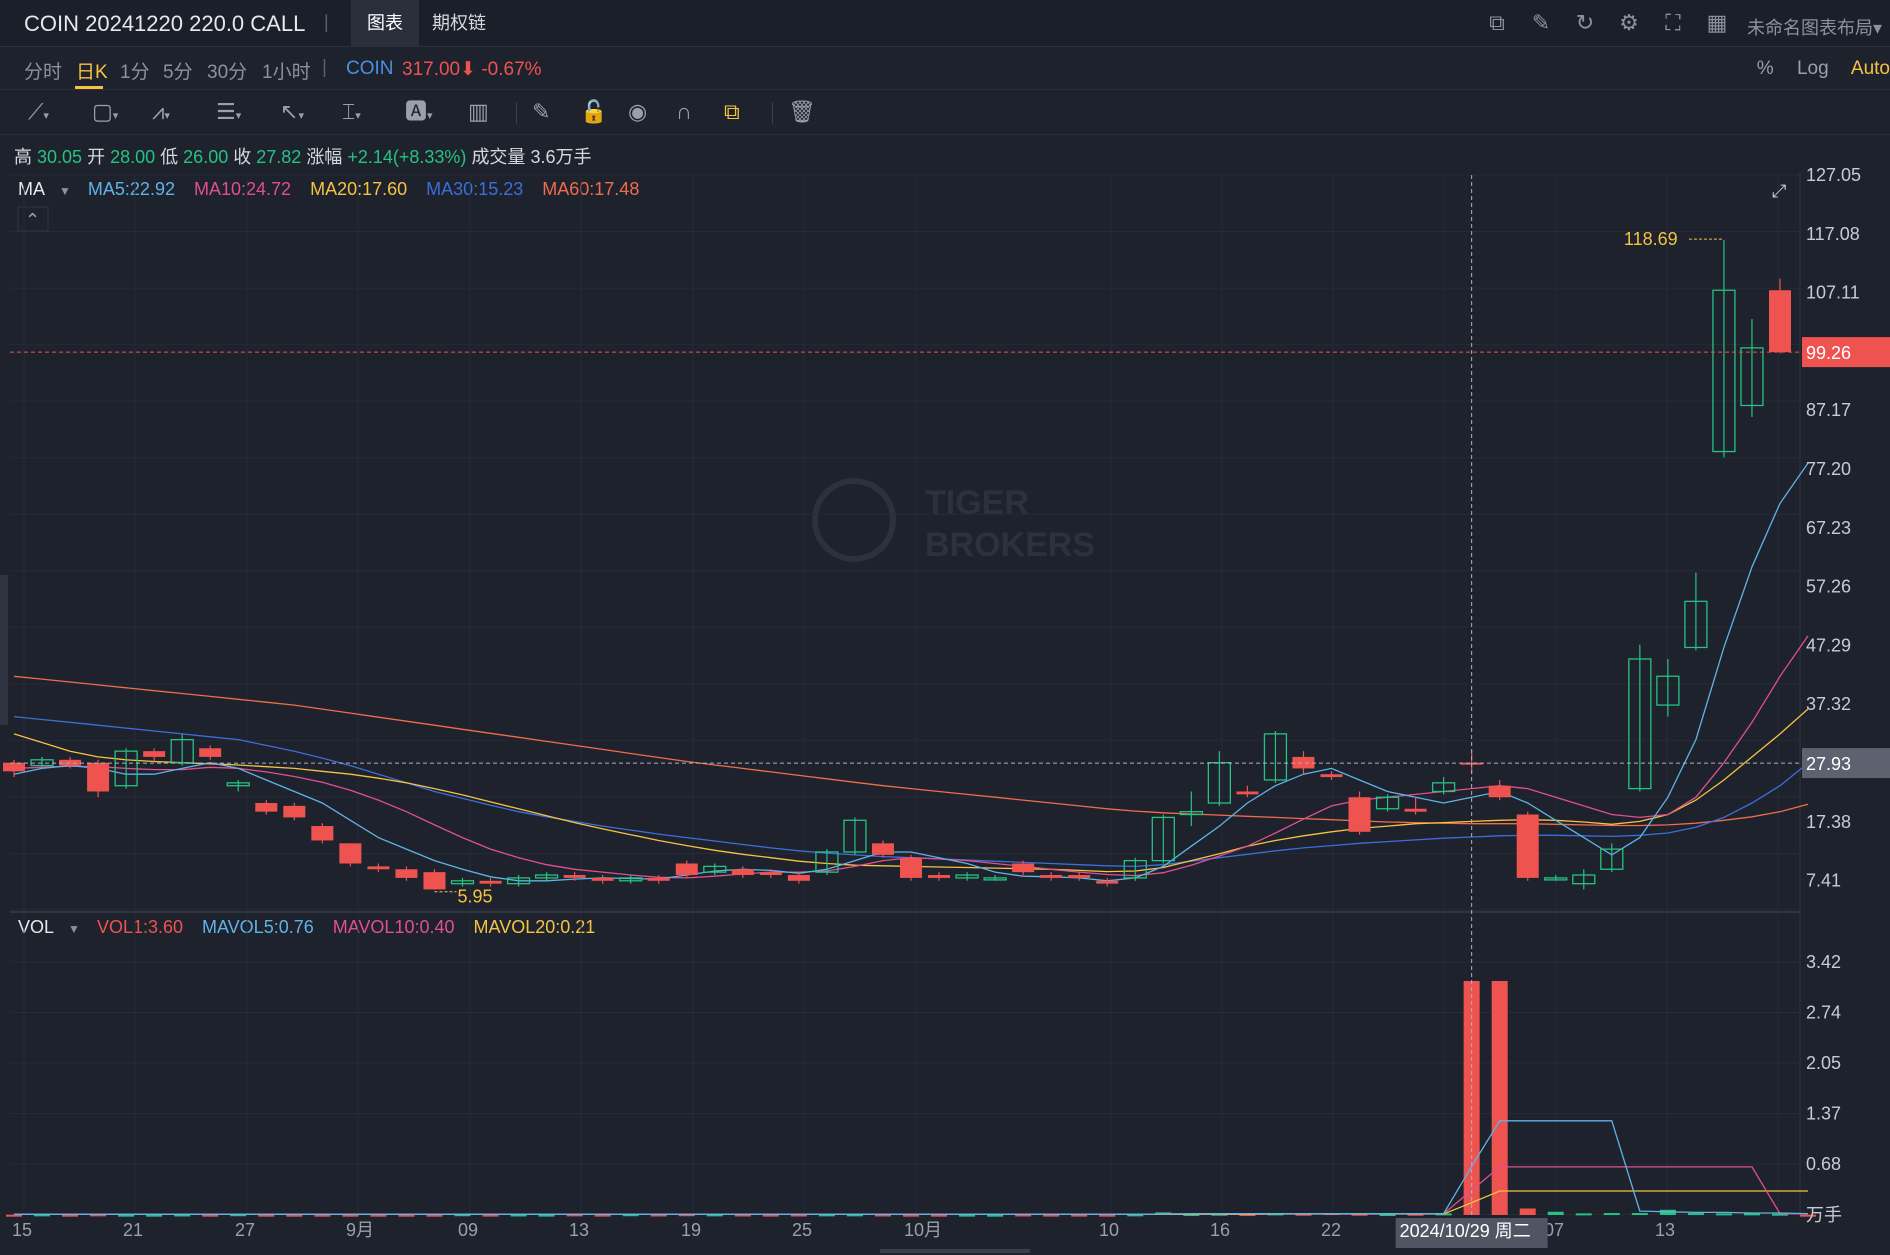 This screenshot has height=1255, width=1890. I want to click on crosshair-price-tag, so click(1846, 763).